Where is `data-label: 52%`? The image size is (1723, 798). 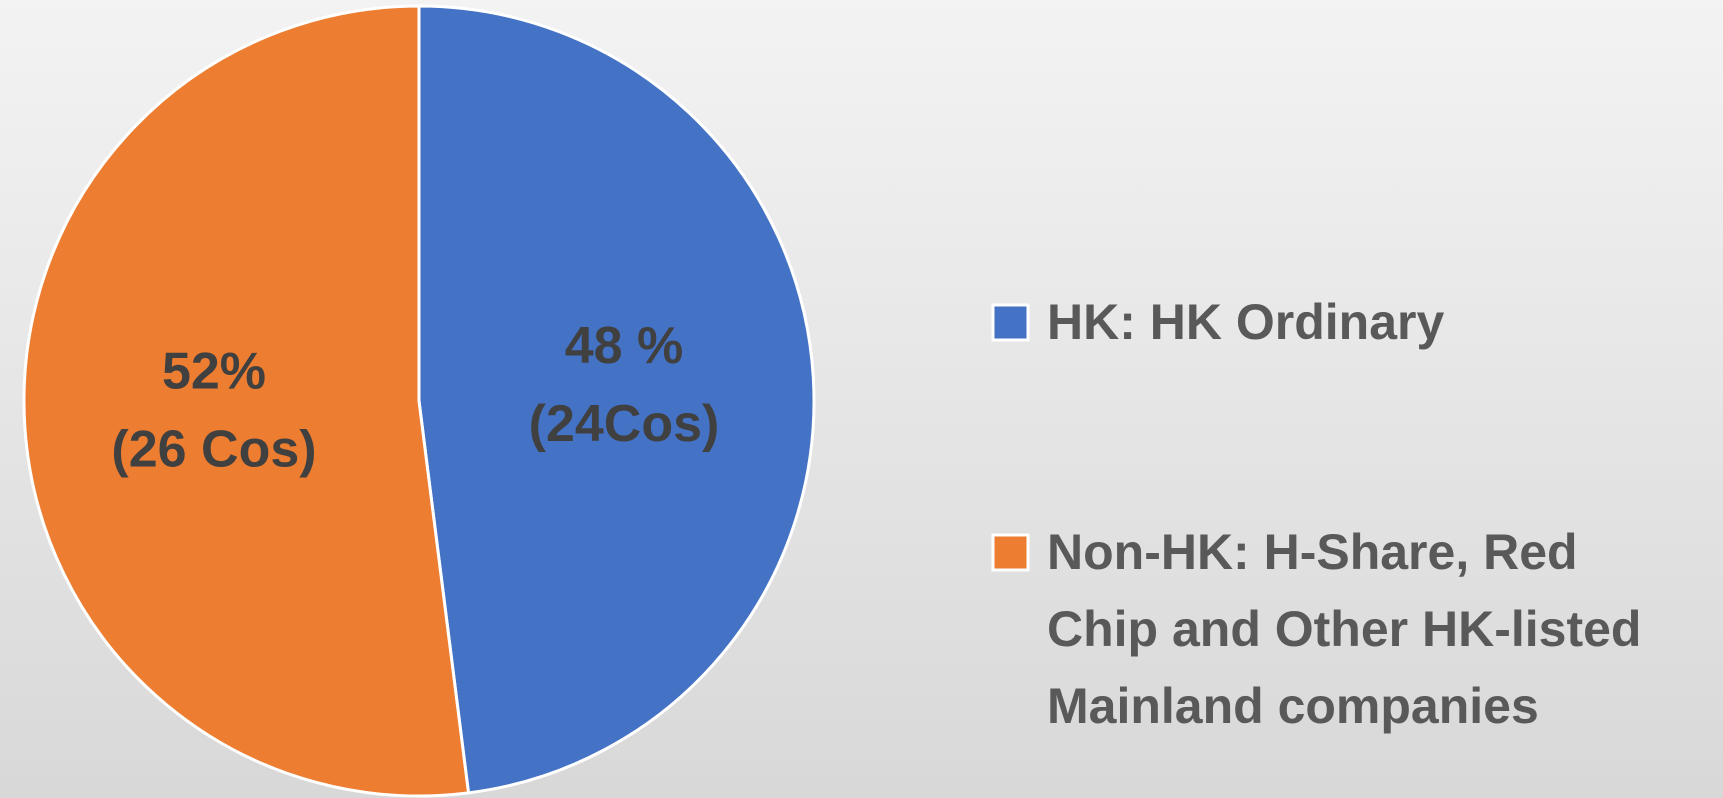
data-label: 52% is located at coordinates (214, 372).